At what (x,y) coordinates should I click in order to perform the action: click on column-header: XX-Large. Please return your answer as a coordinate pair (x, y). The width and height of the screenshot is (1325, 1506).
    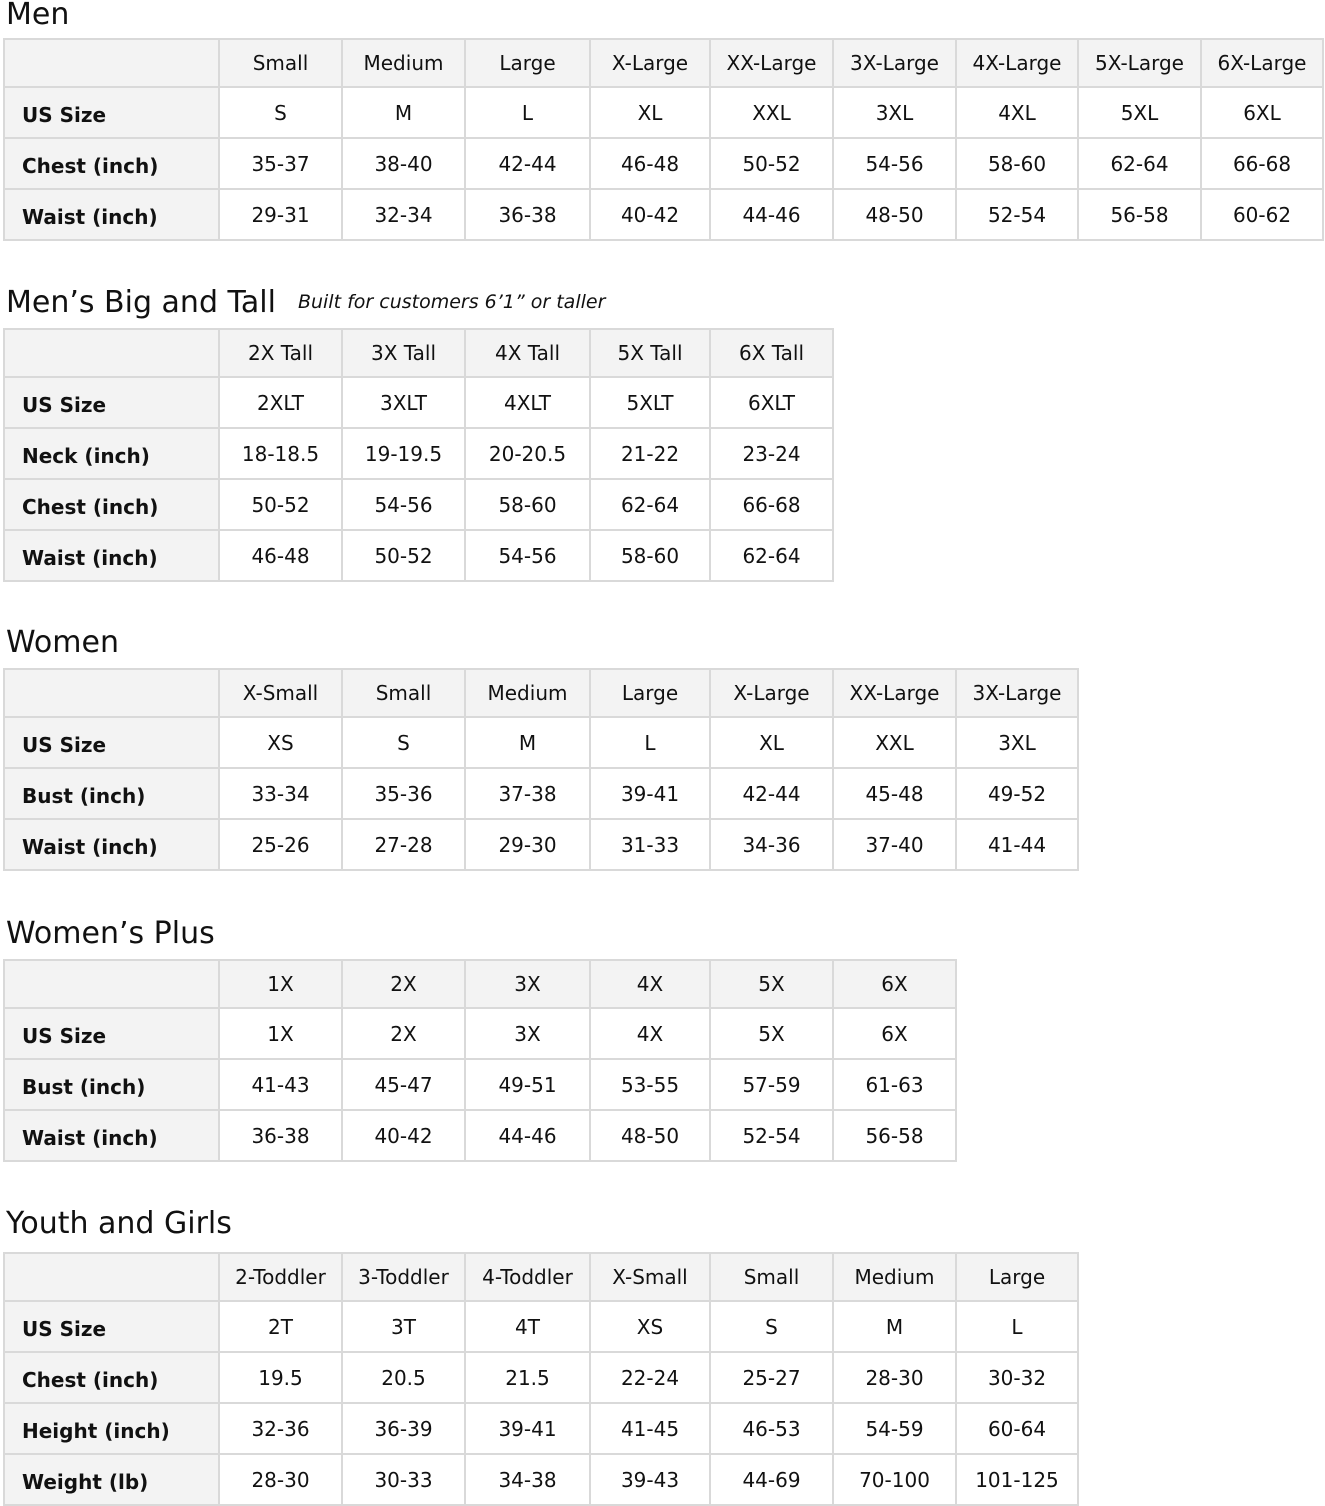
    Looking at the image, I should click on (894, 693).